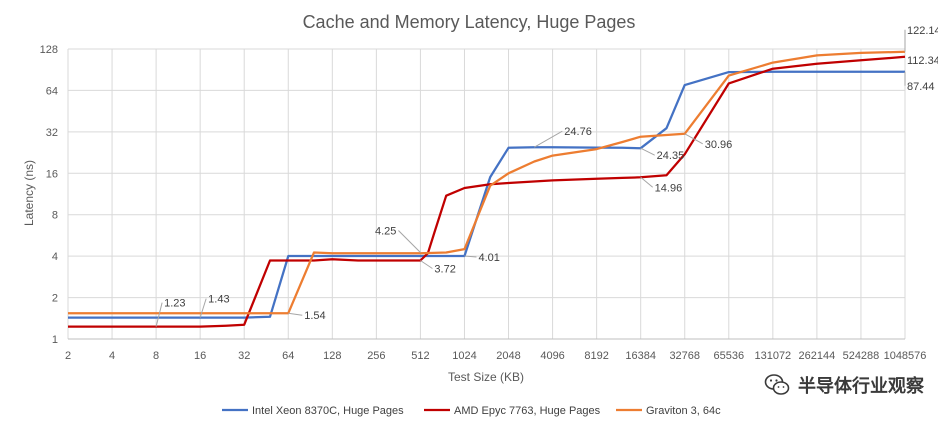  What do you see at coordinates (469, 22) in the screenshot?
I see `chart-title: Cache and Memory Latency, Huge Pages` at bounding box center [469, 22].